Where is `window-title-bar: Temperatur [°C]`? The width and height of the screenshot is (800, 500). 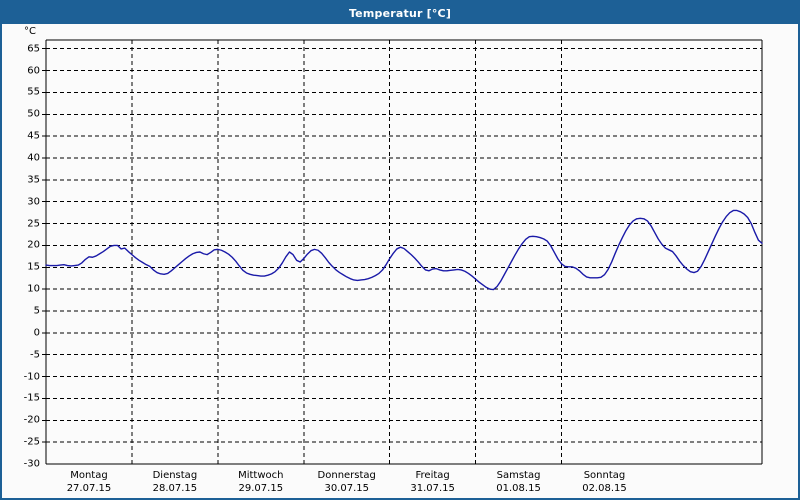
window-title-bar: Temperatur [°C] is located at coordinates (400, 13).